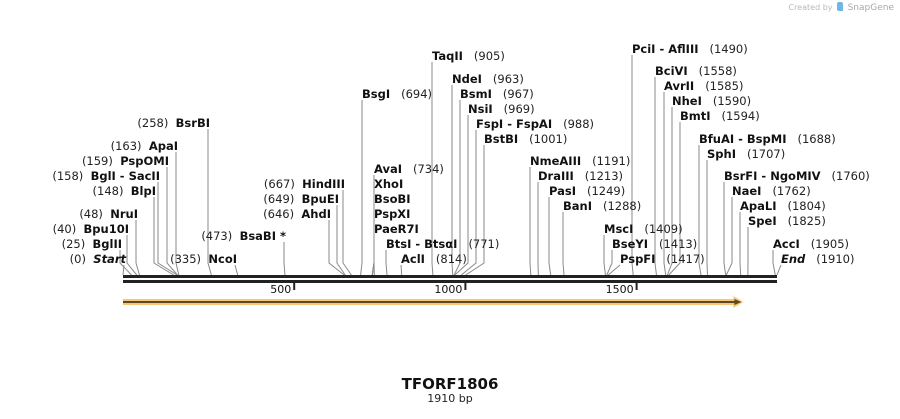 The image size is (900, 419). Describe the element at coordinates (91, 214) in the screenshot. I see `enzyme-position: (48)` at that location.